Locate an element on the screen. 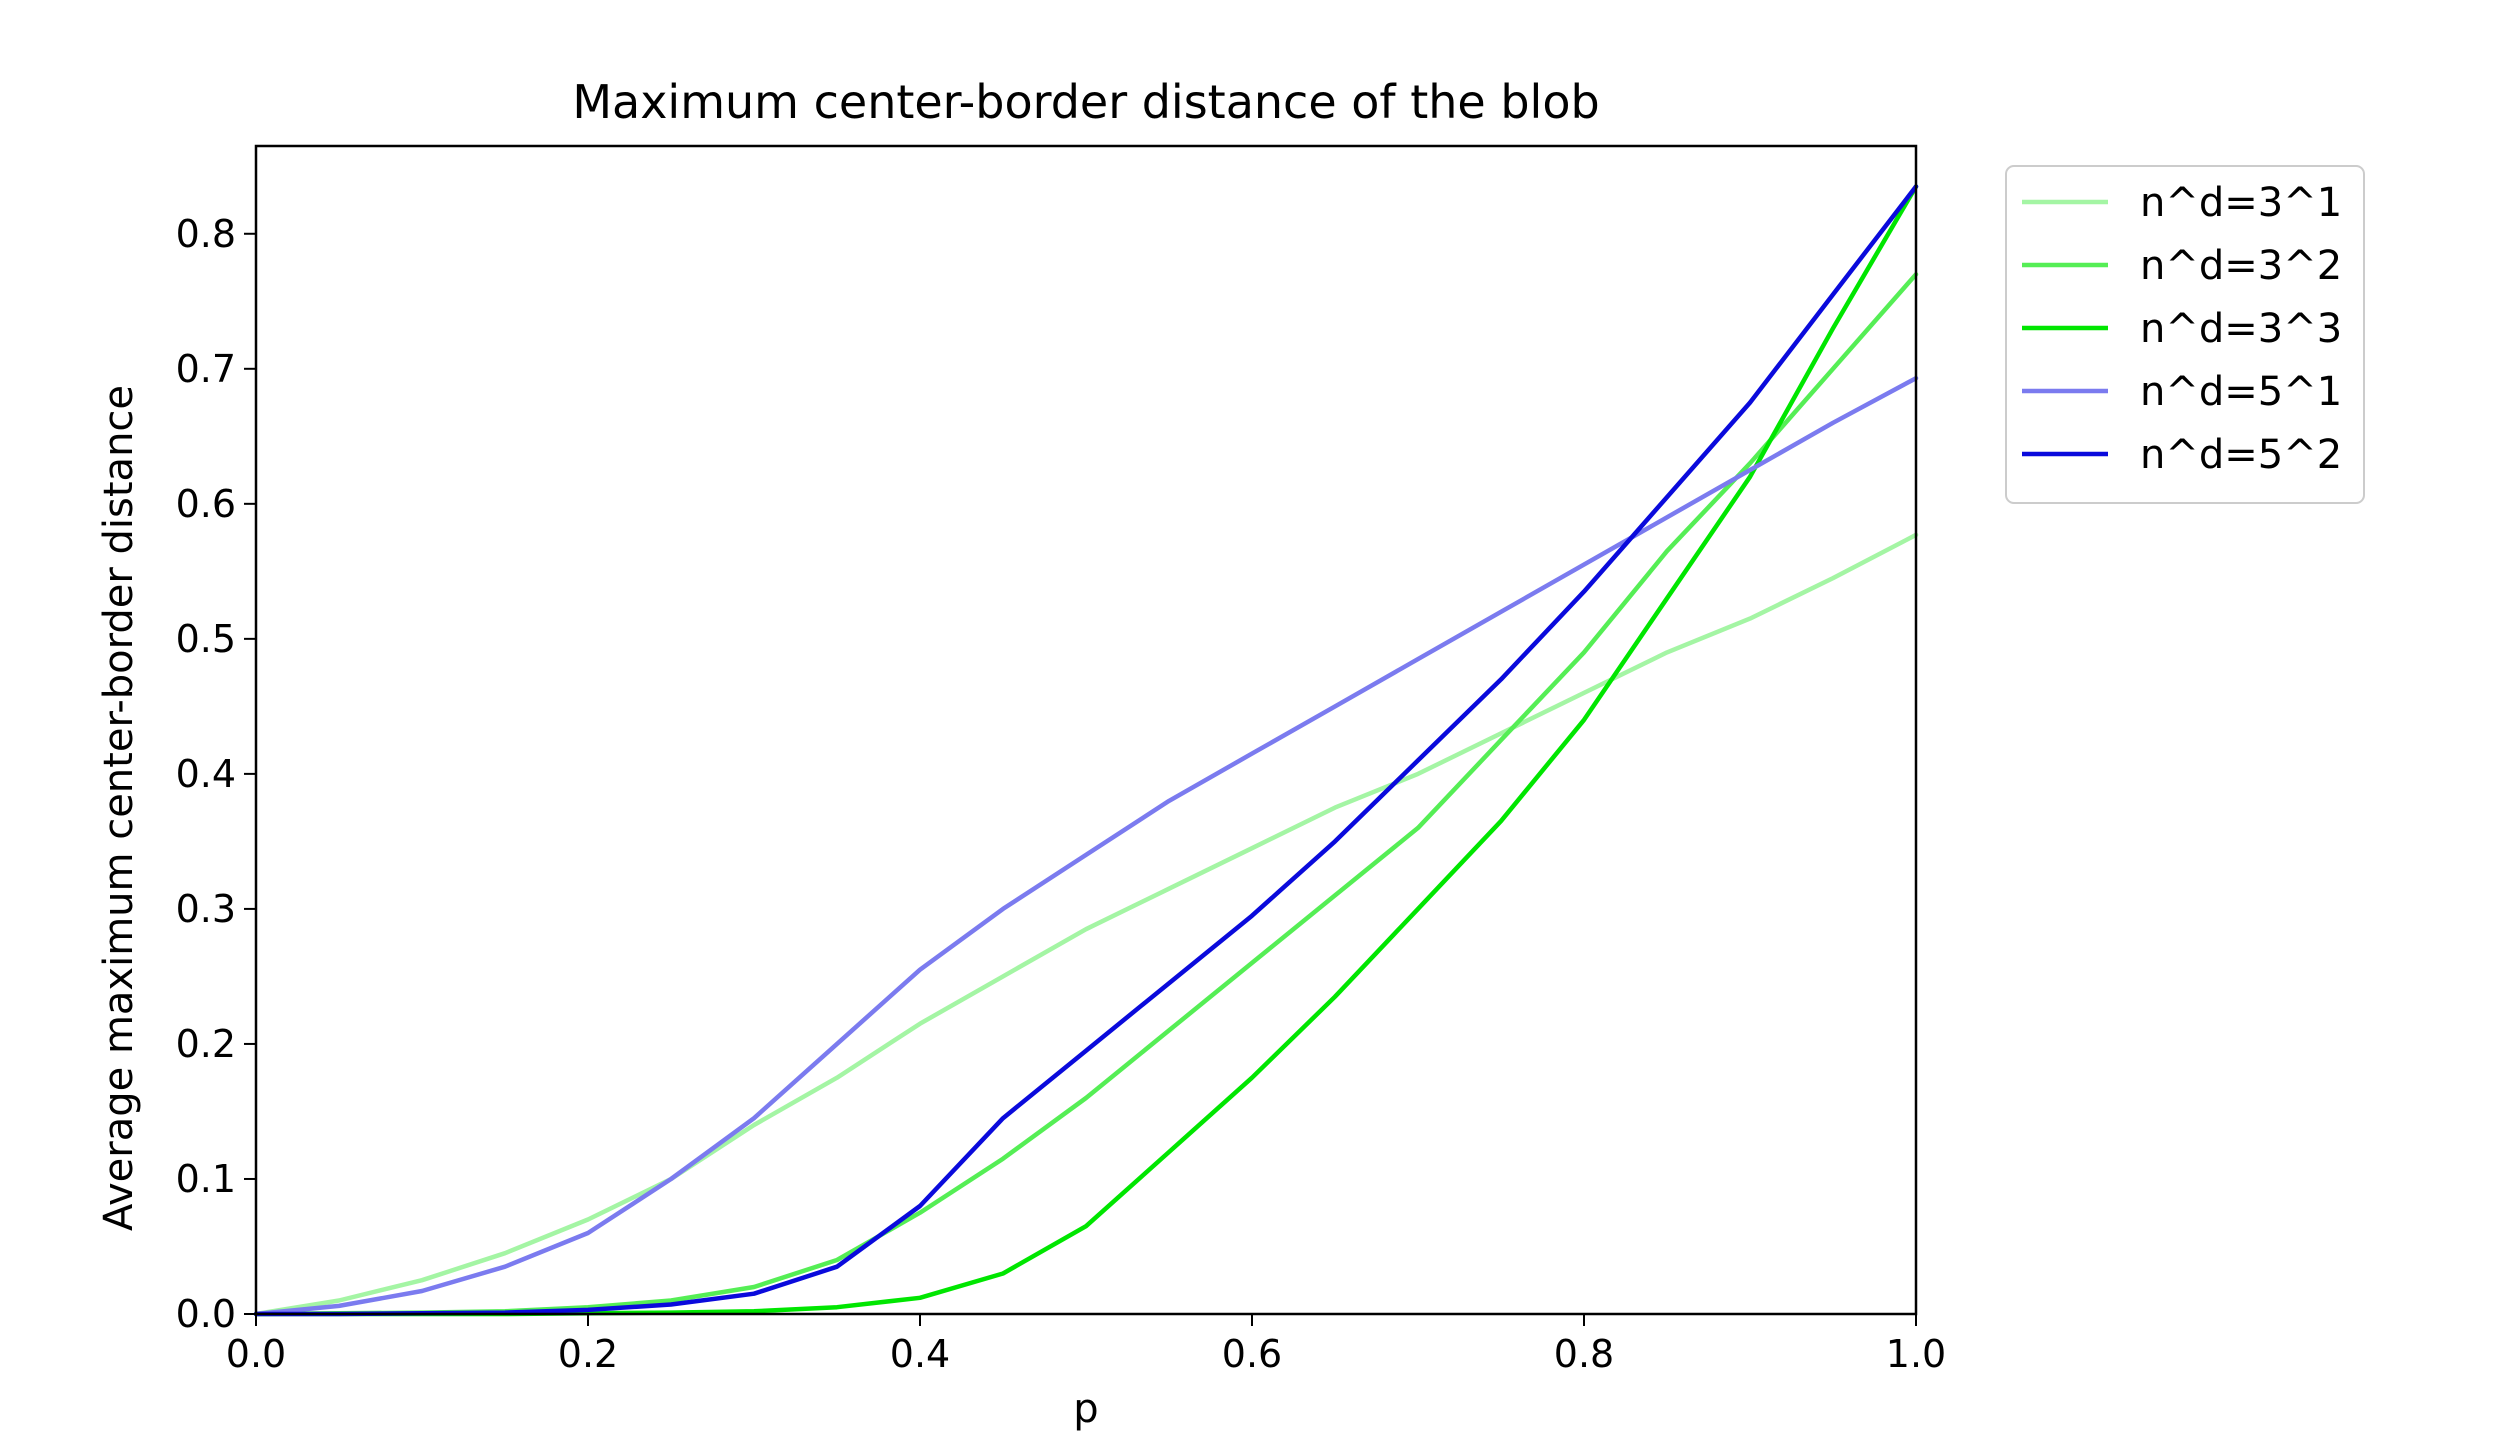 The image size is (2520, 1440). legend-label: n^d=3^2 is located at coordinates (2241, 266).